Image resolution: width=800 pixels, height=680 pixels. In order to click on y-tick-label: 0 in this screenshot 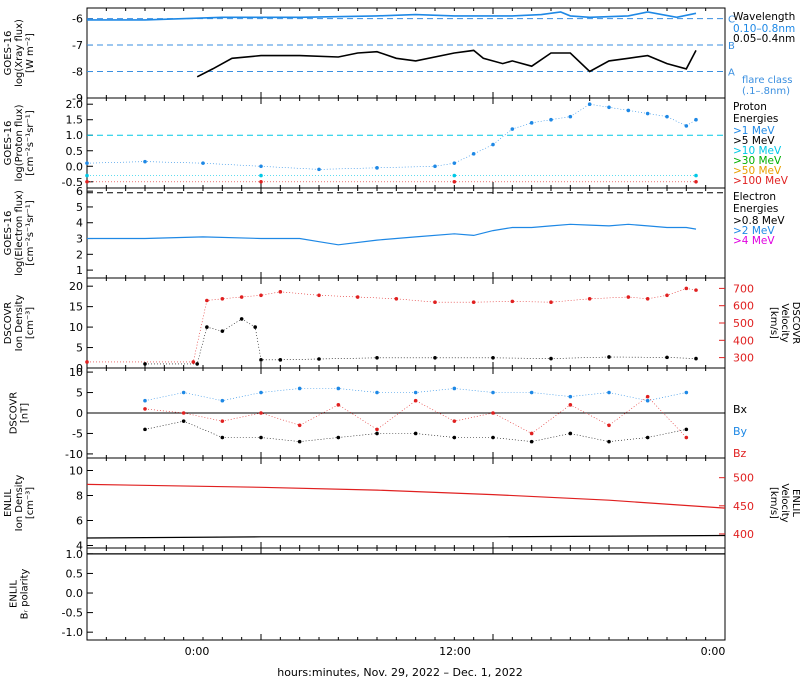, I will do `click(79, 413)`.